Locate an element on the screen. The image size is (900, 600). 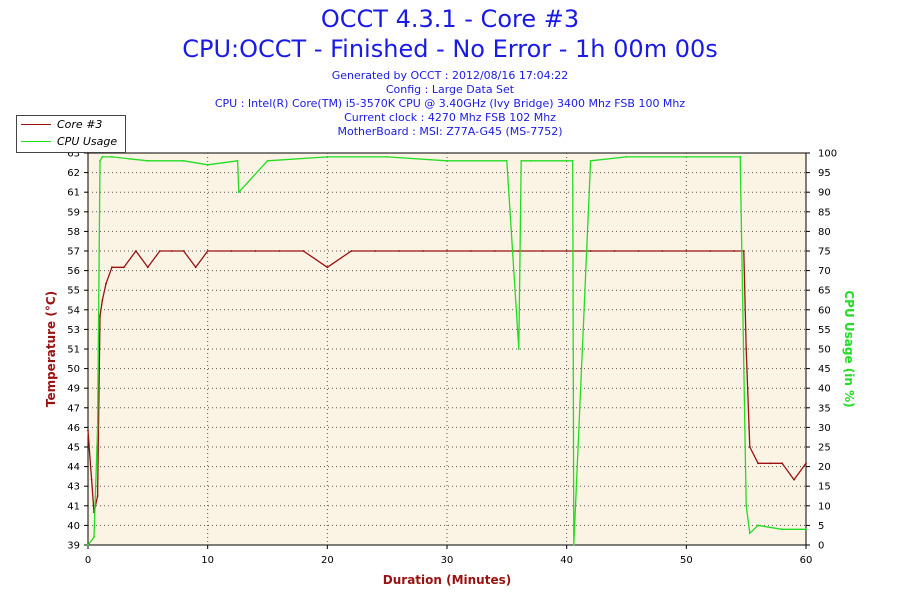
info-generated: Generated by OCCT : 2012/08/16 17:04:22 is located at coordinates (450, 75).